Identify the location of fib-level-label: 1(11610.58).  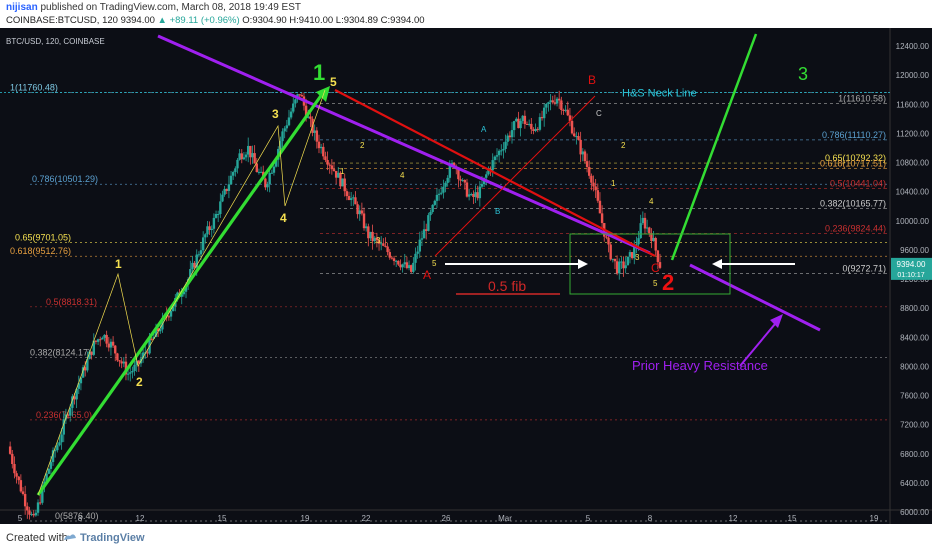
(862, 98).